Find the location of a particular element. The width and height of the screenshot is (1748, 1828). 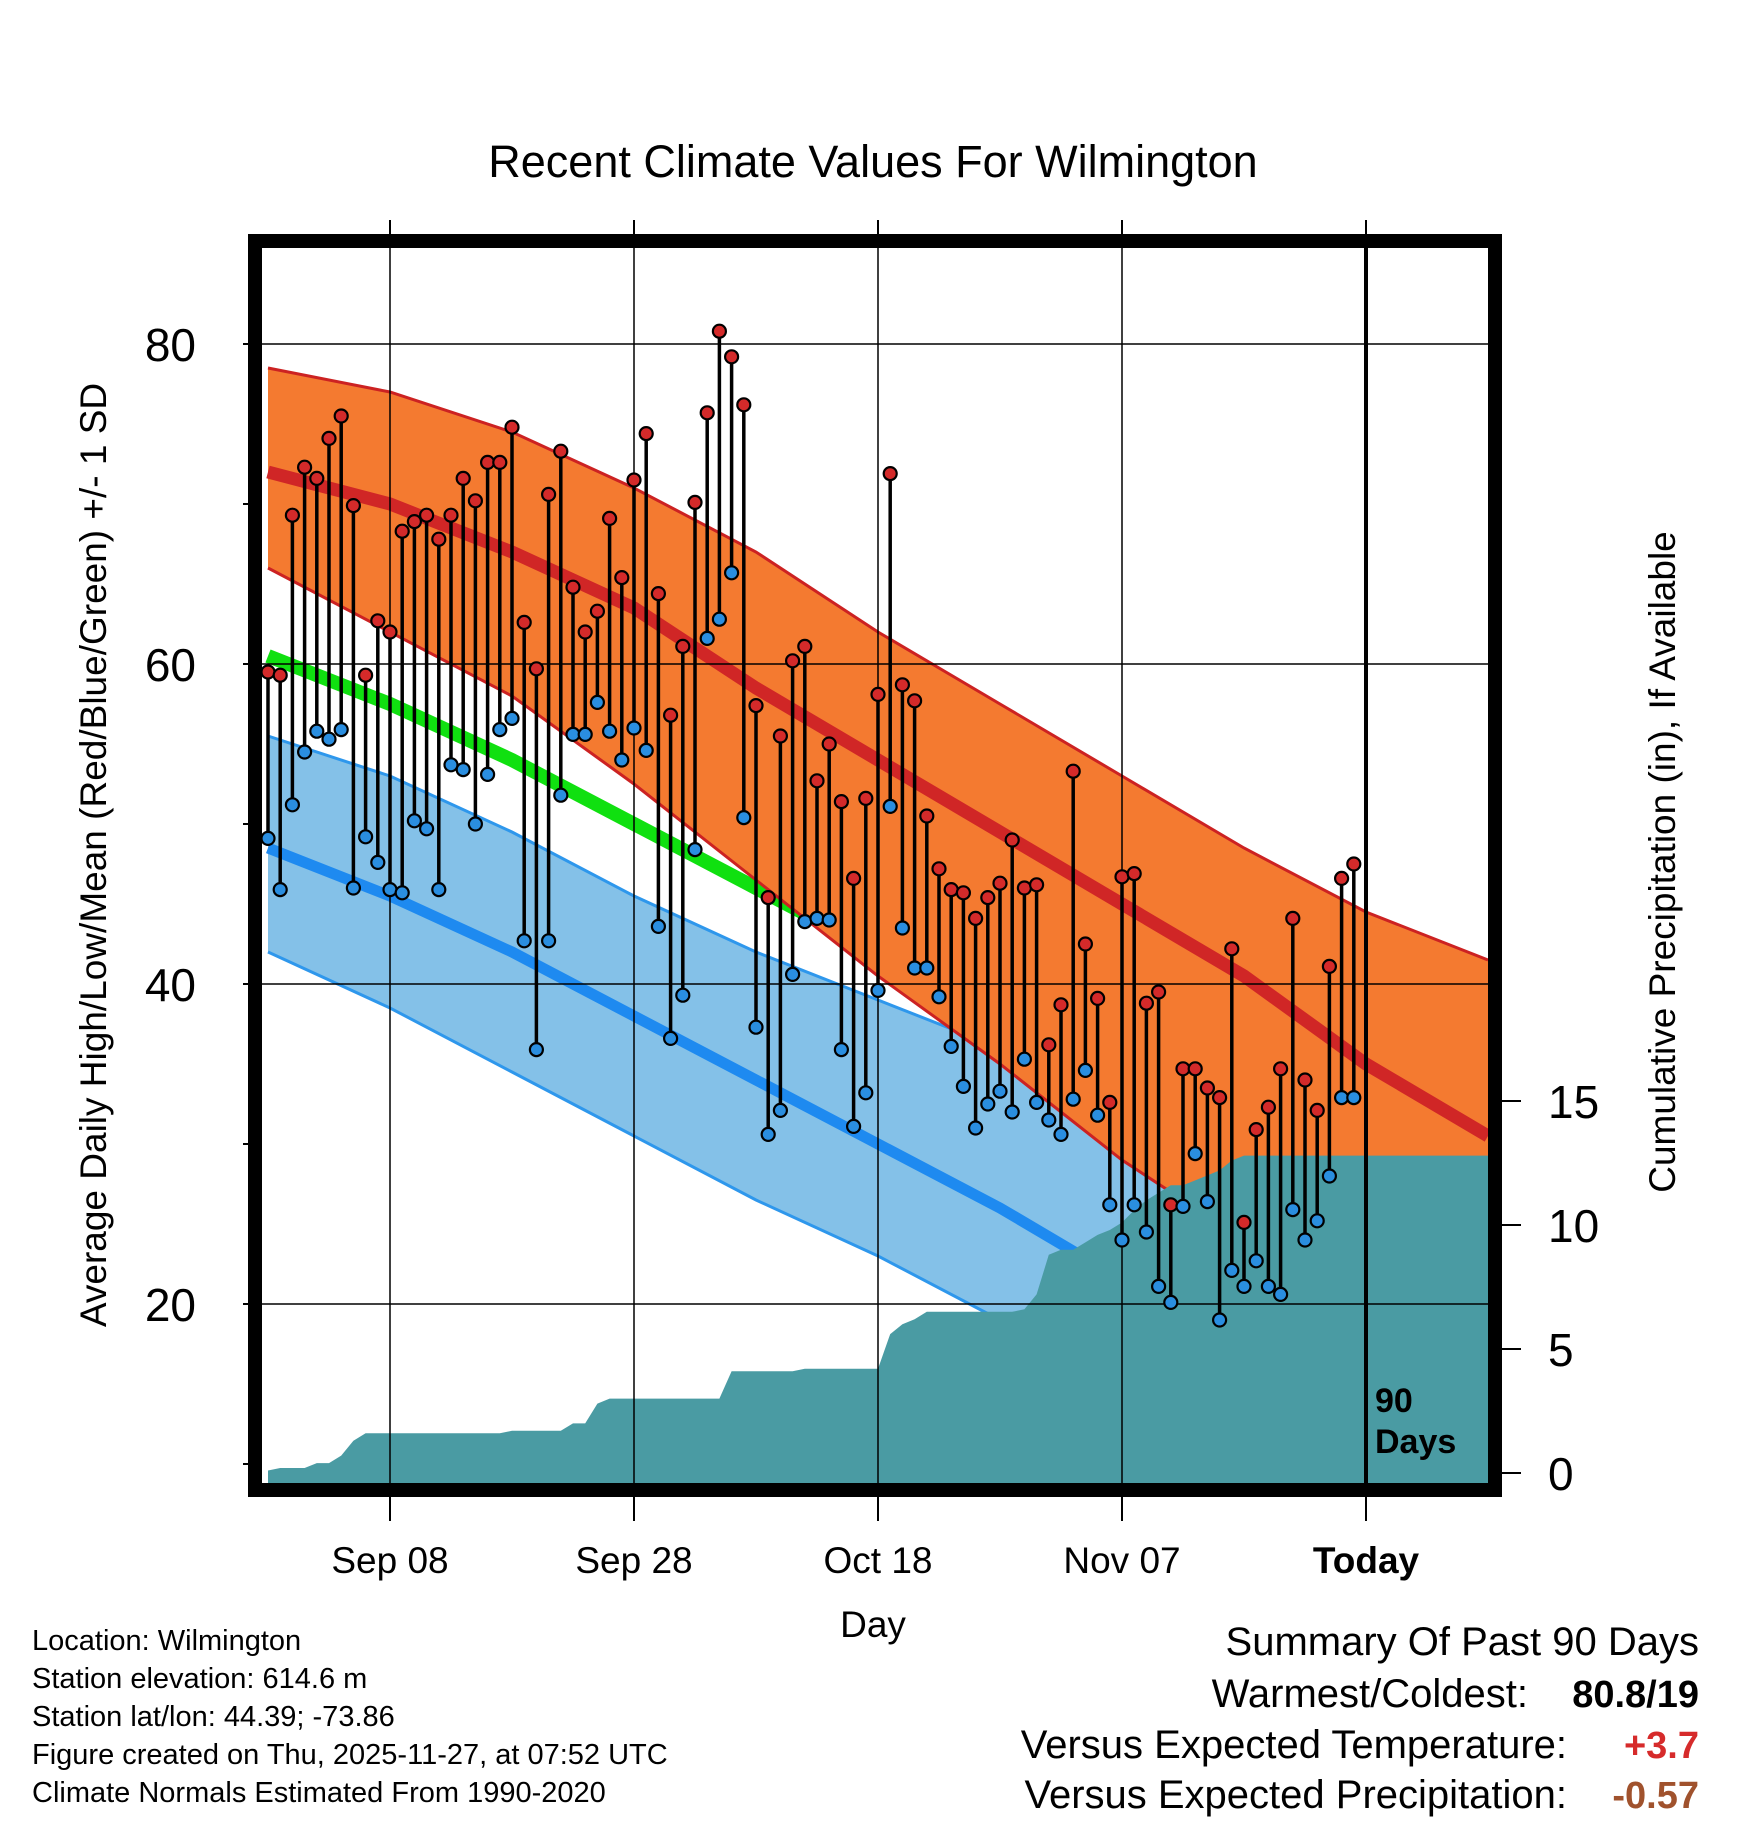

y2-tick-label: 0 is located at coordinates (1561, 1474).